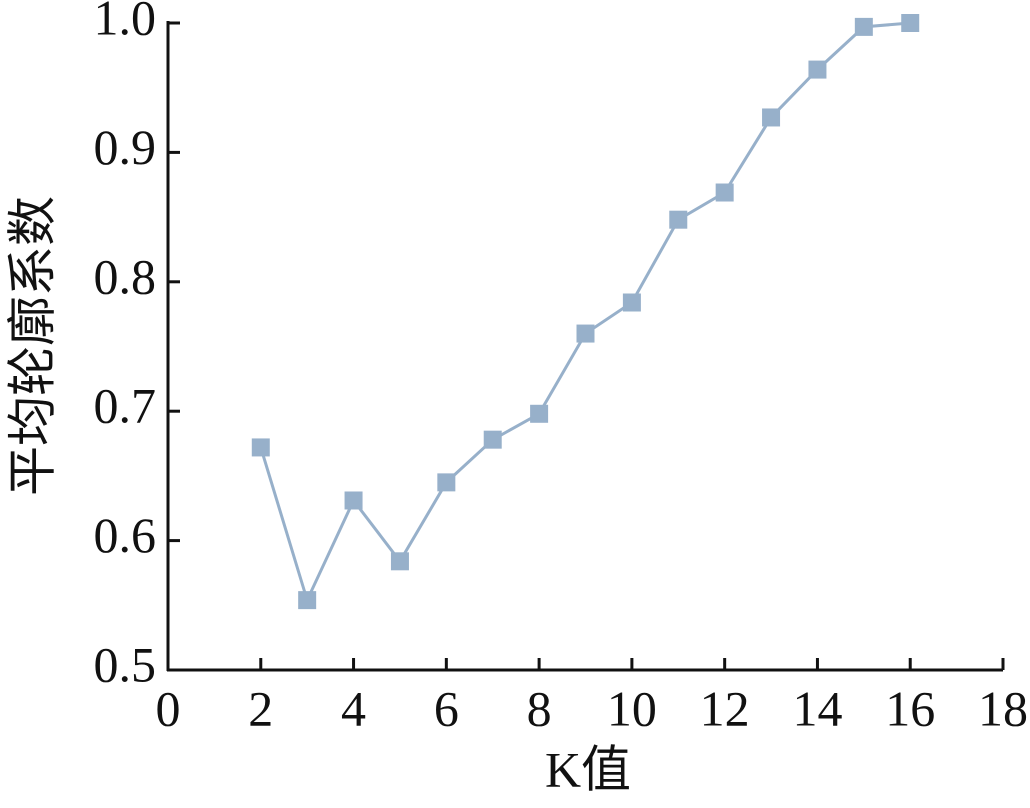 The width and height of the screenshot is (1030, 808). What do you see at coordinates (260, 708) in the screenshot?
I see `x-tick-label: 2` at bounding box center [260, 708].